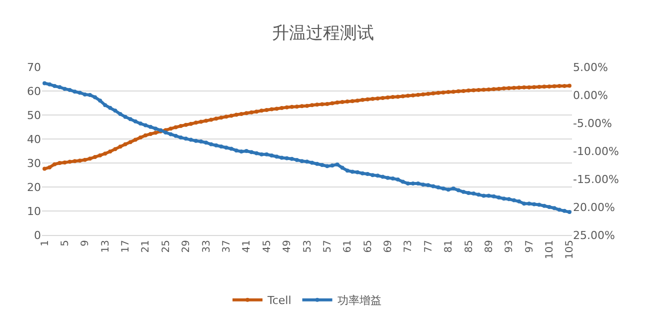 This screenshot has height=326, width=646. Describe the element at coordinates (279, 301) in the screenshot. I see `legend-label: Tcell` at that location.